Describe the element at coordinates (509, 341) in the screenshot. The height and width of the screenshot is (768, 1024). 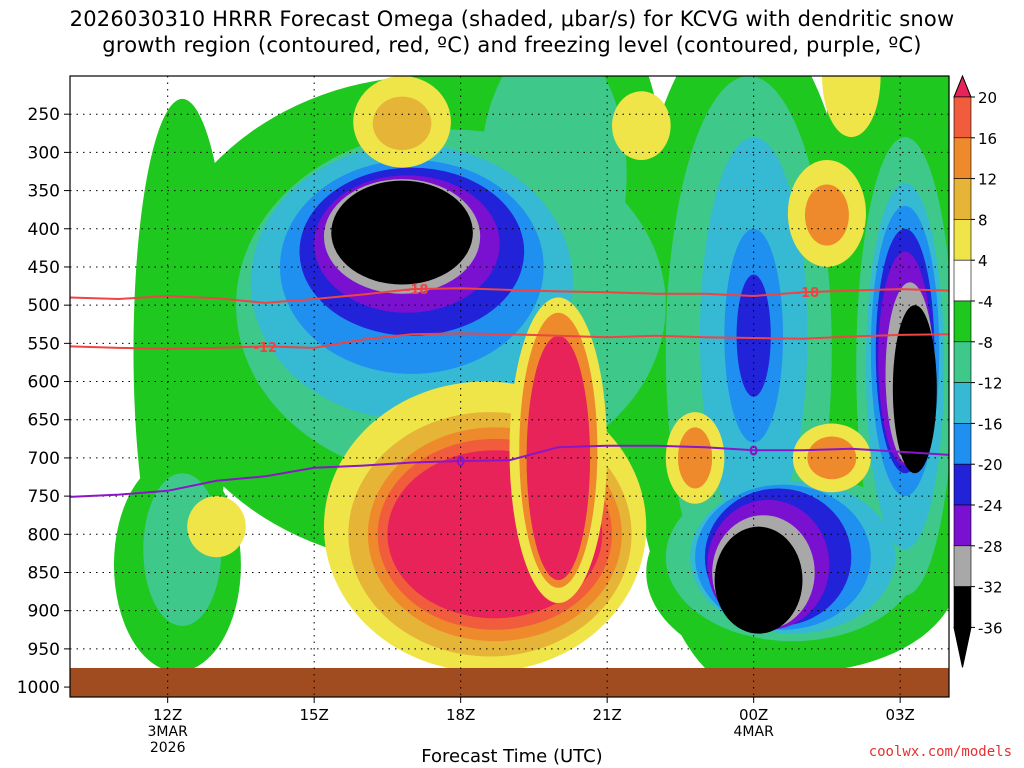
I see `isotherm-minus12-line` at that location.